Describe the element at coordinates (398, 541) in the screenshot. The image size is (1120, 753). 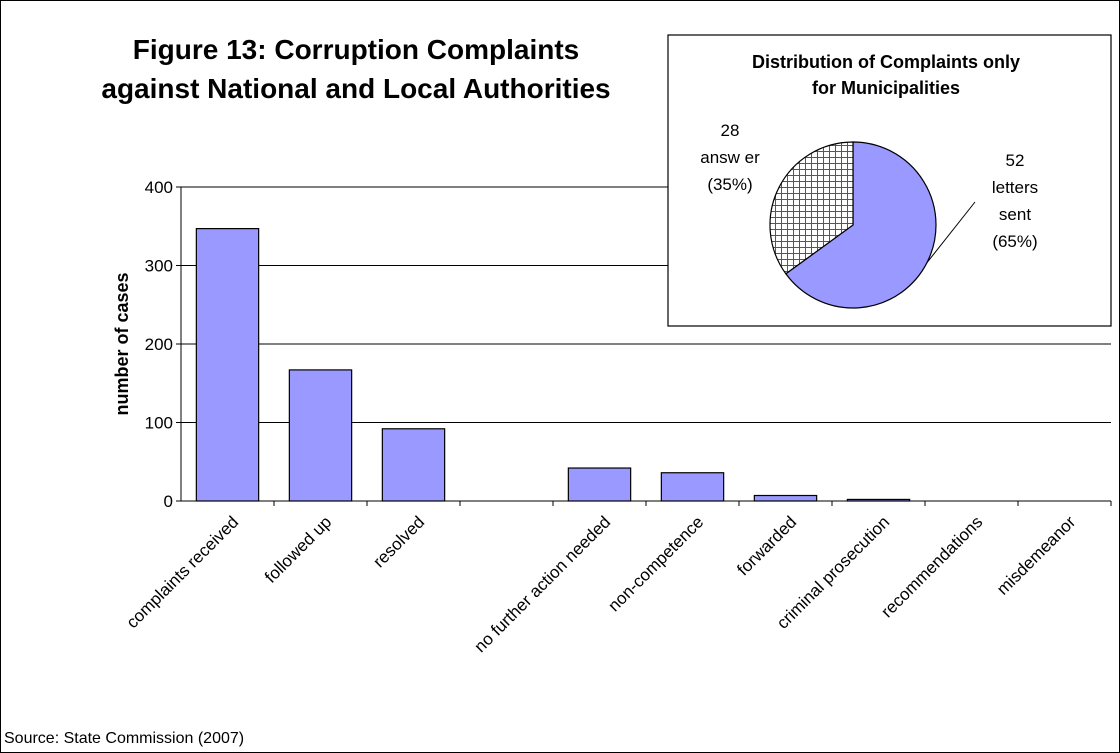
I see `x-tick-label: resolved` at that location.